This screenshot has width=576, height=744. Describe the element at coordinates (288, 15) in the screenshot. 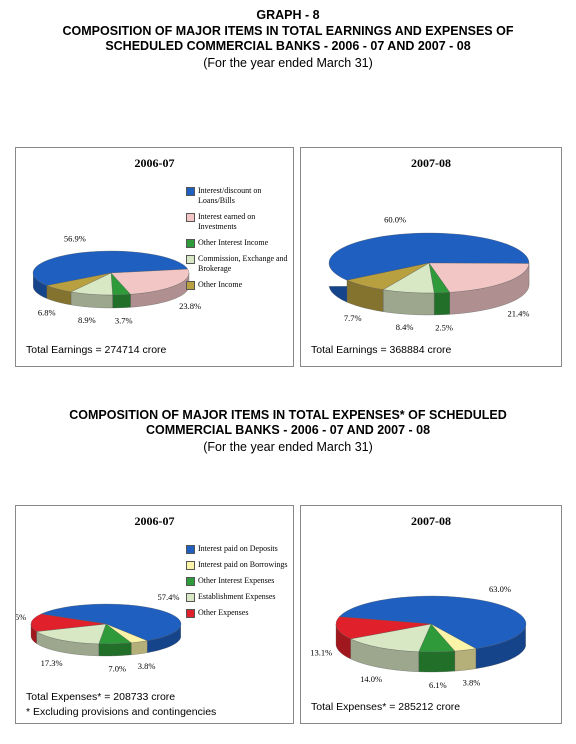

I see `graph-label: GRAPH - 8` at that location.